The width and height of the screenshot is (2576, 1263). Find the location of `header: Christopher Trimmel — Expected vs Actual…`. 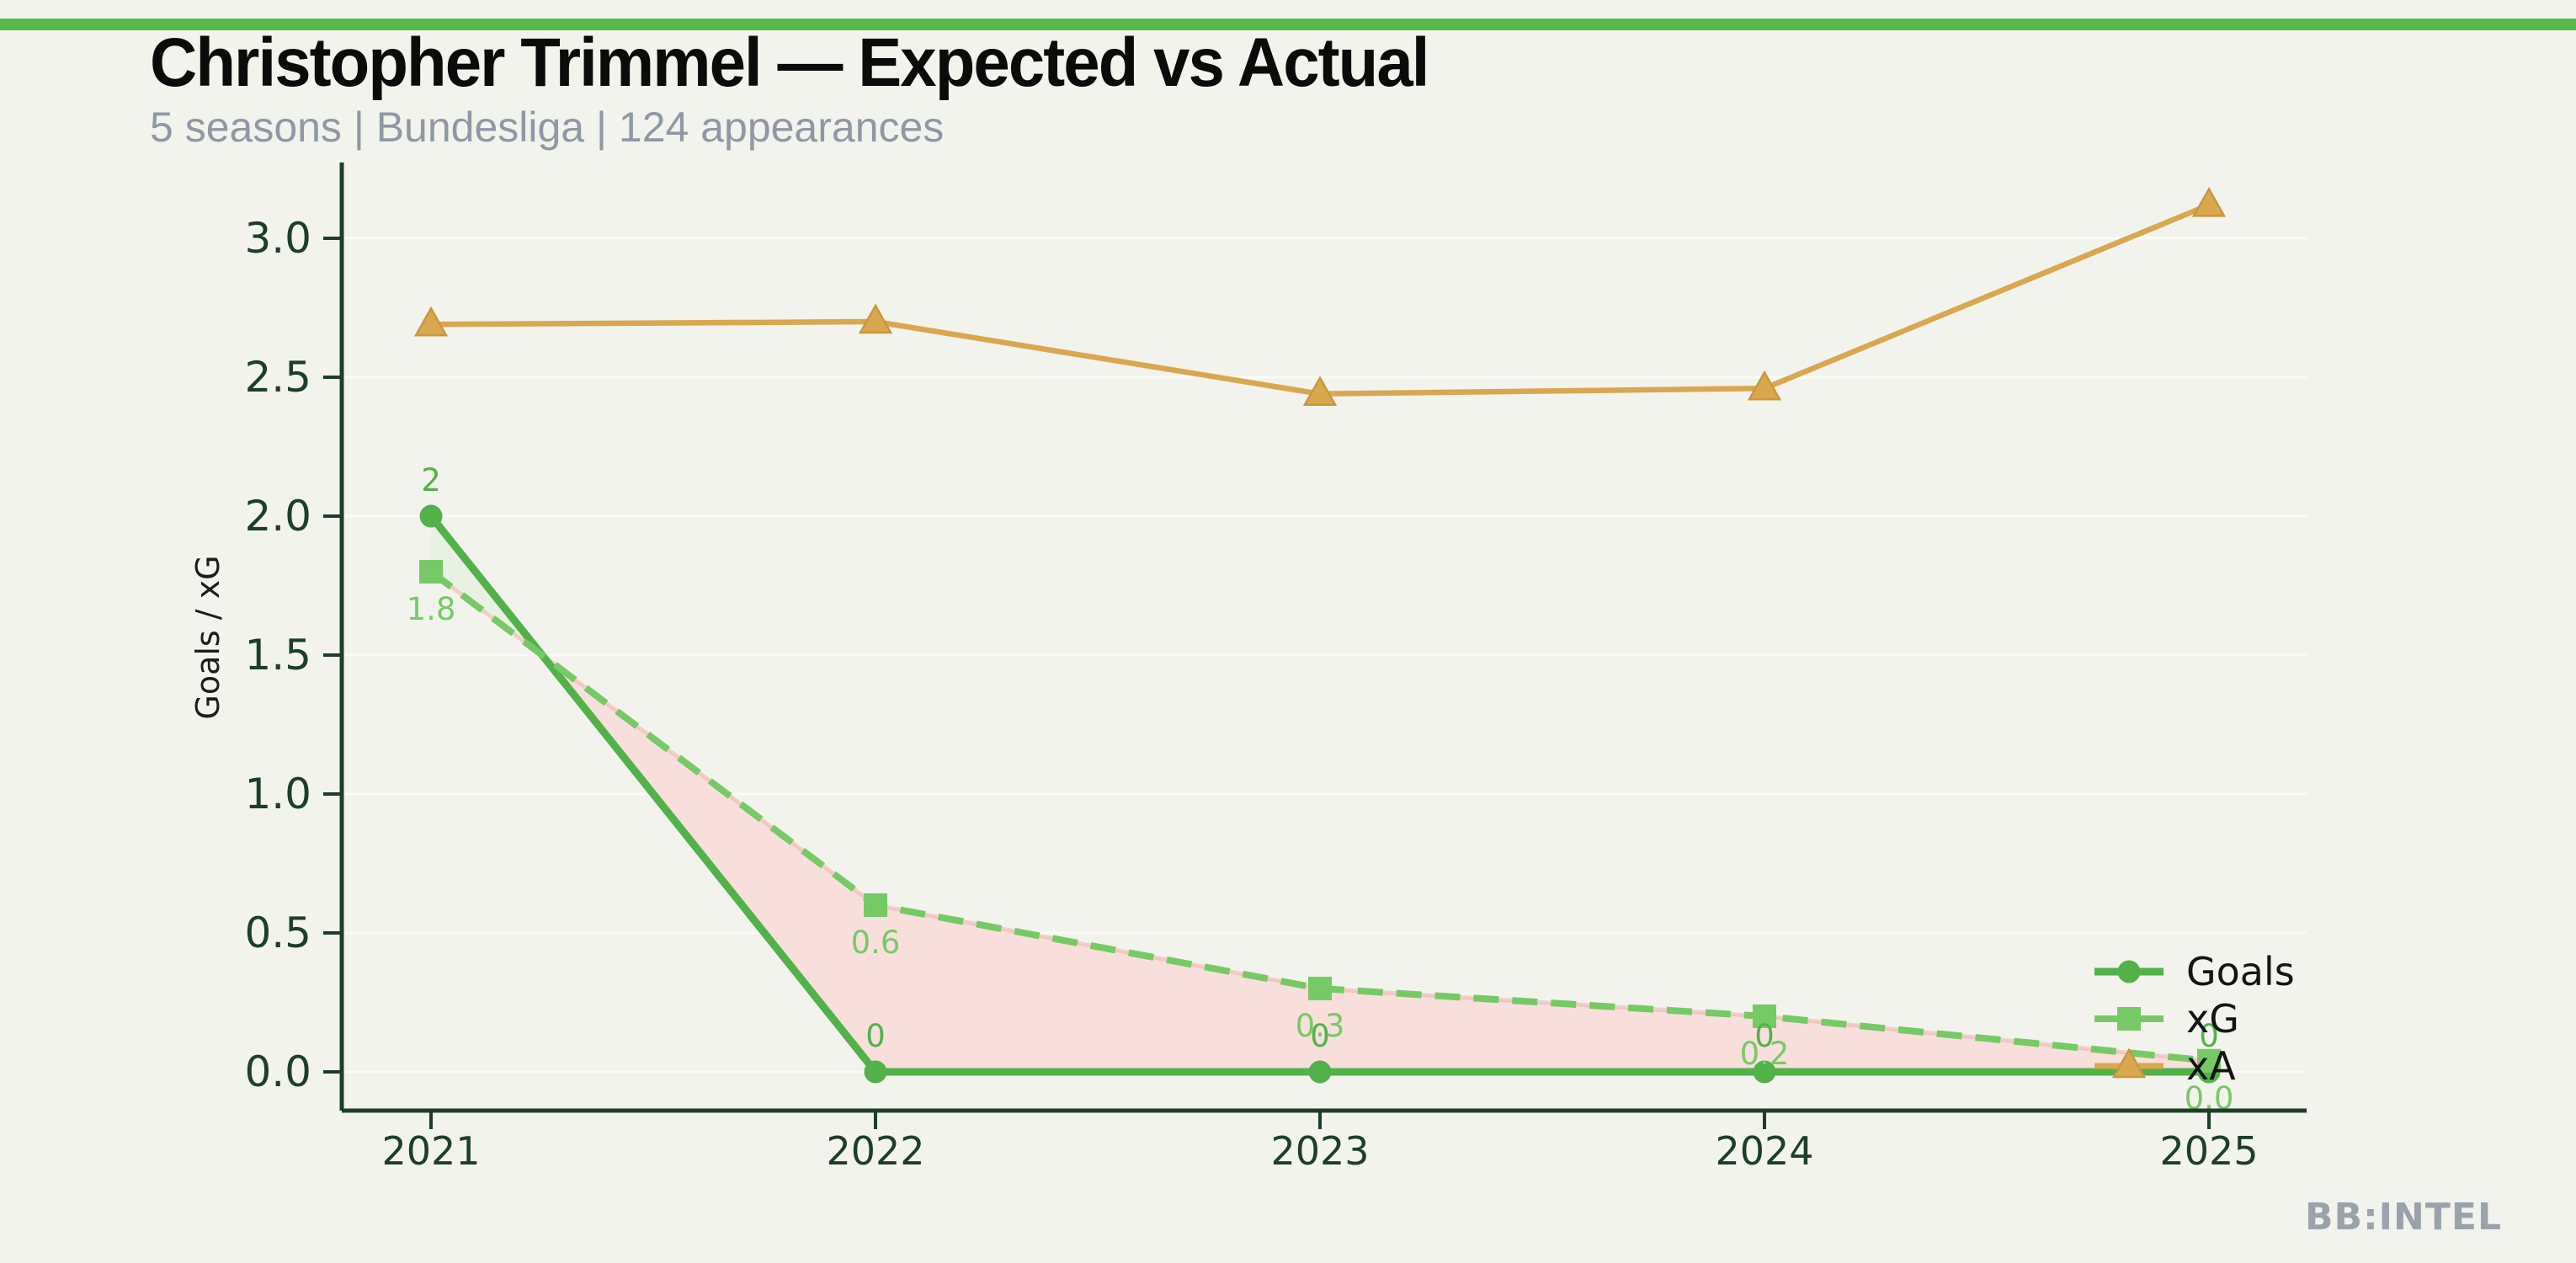

header: Christopher Trimmel — Expected vs Actual… is located at coordinates (823, 90).